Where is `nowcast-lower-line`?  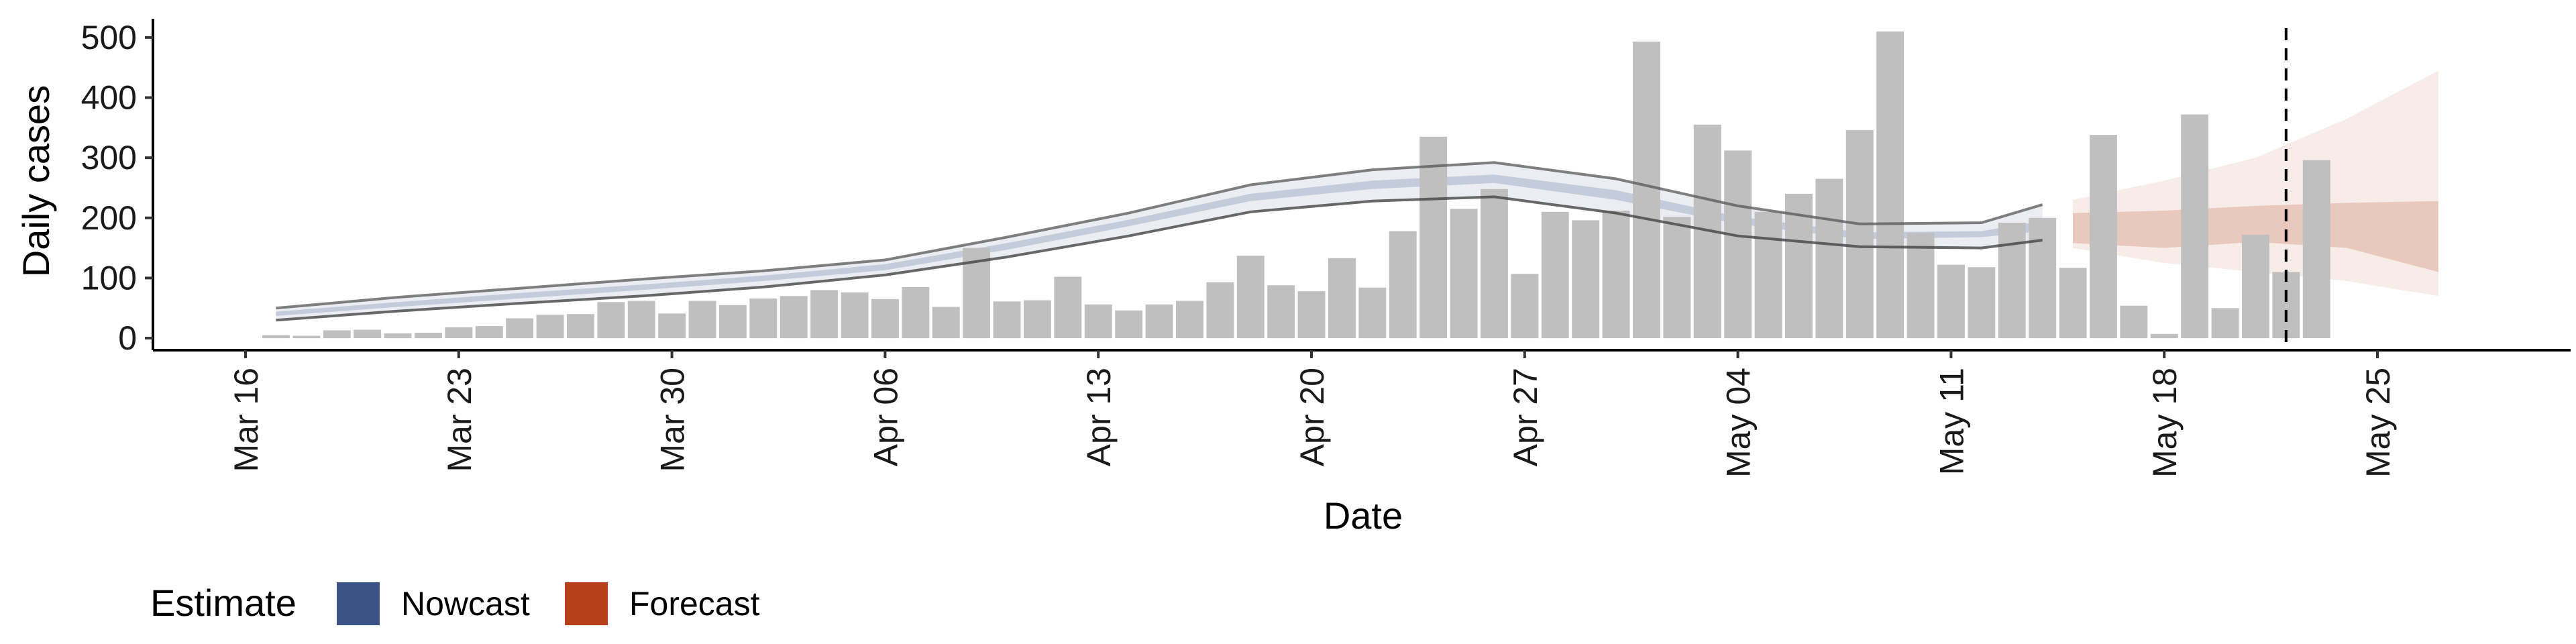
nowcast-lower-line is located at coordinates (1159, 258).